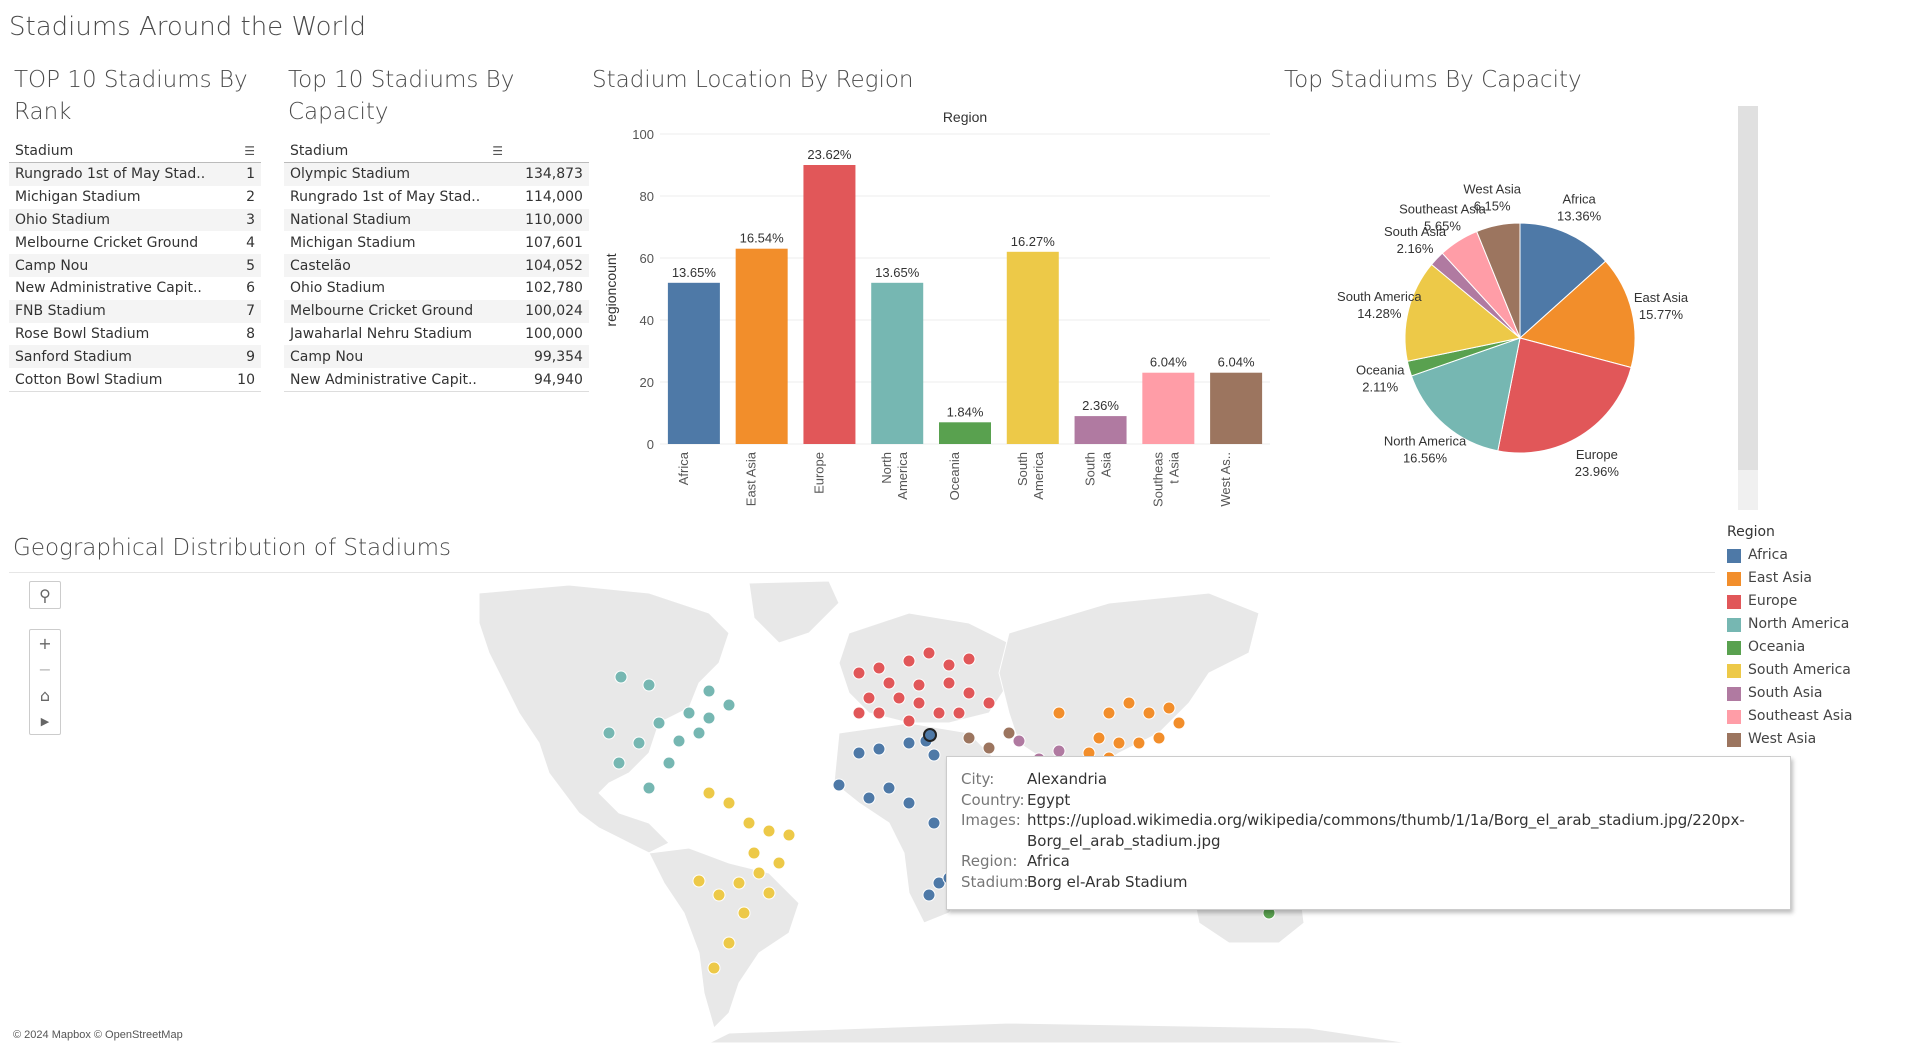 The width and height of the screenshot is (1914, 1044). Describe the element at coordinates (135, 174) in the screenshot. I see `table-row: Rungrado 1st of May Stad.. 1` at that location.